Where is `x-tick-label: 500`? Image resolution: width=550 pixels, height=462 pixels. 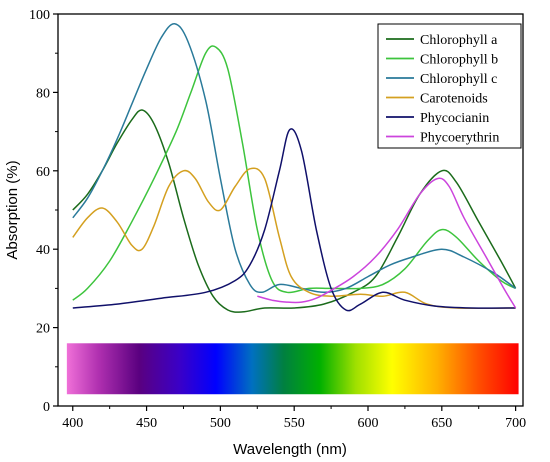
x-tick-label: 500 is located at coordinates (220, 423).